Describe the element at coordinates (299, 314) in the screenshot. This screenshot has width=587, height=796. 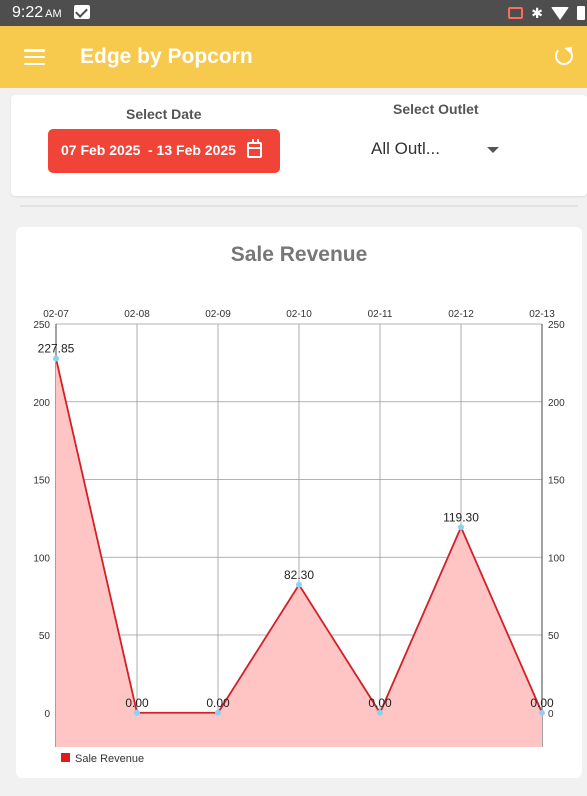
I see `x-tick-label: 02-10` at that location.